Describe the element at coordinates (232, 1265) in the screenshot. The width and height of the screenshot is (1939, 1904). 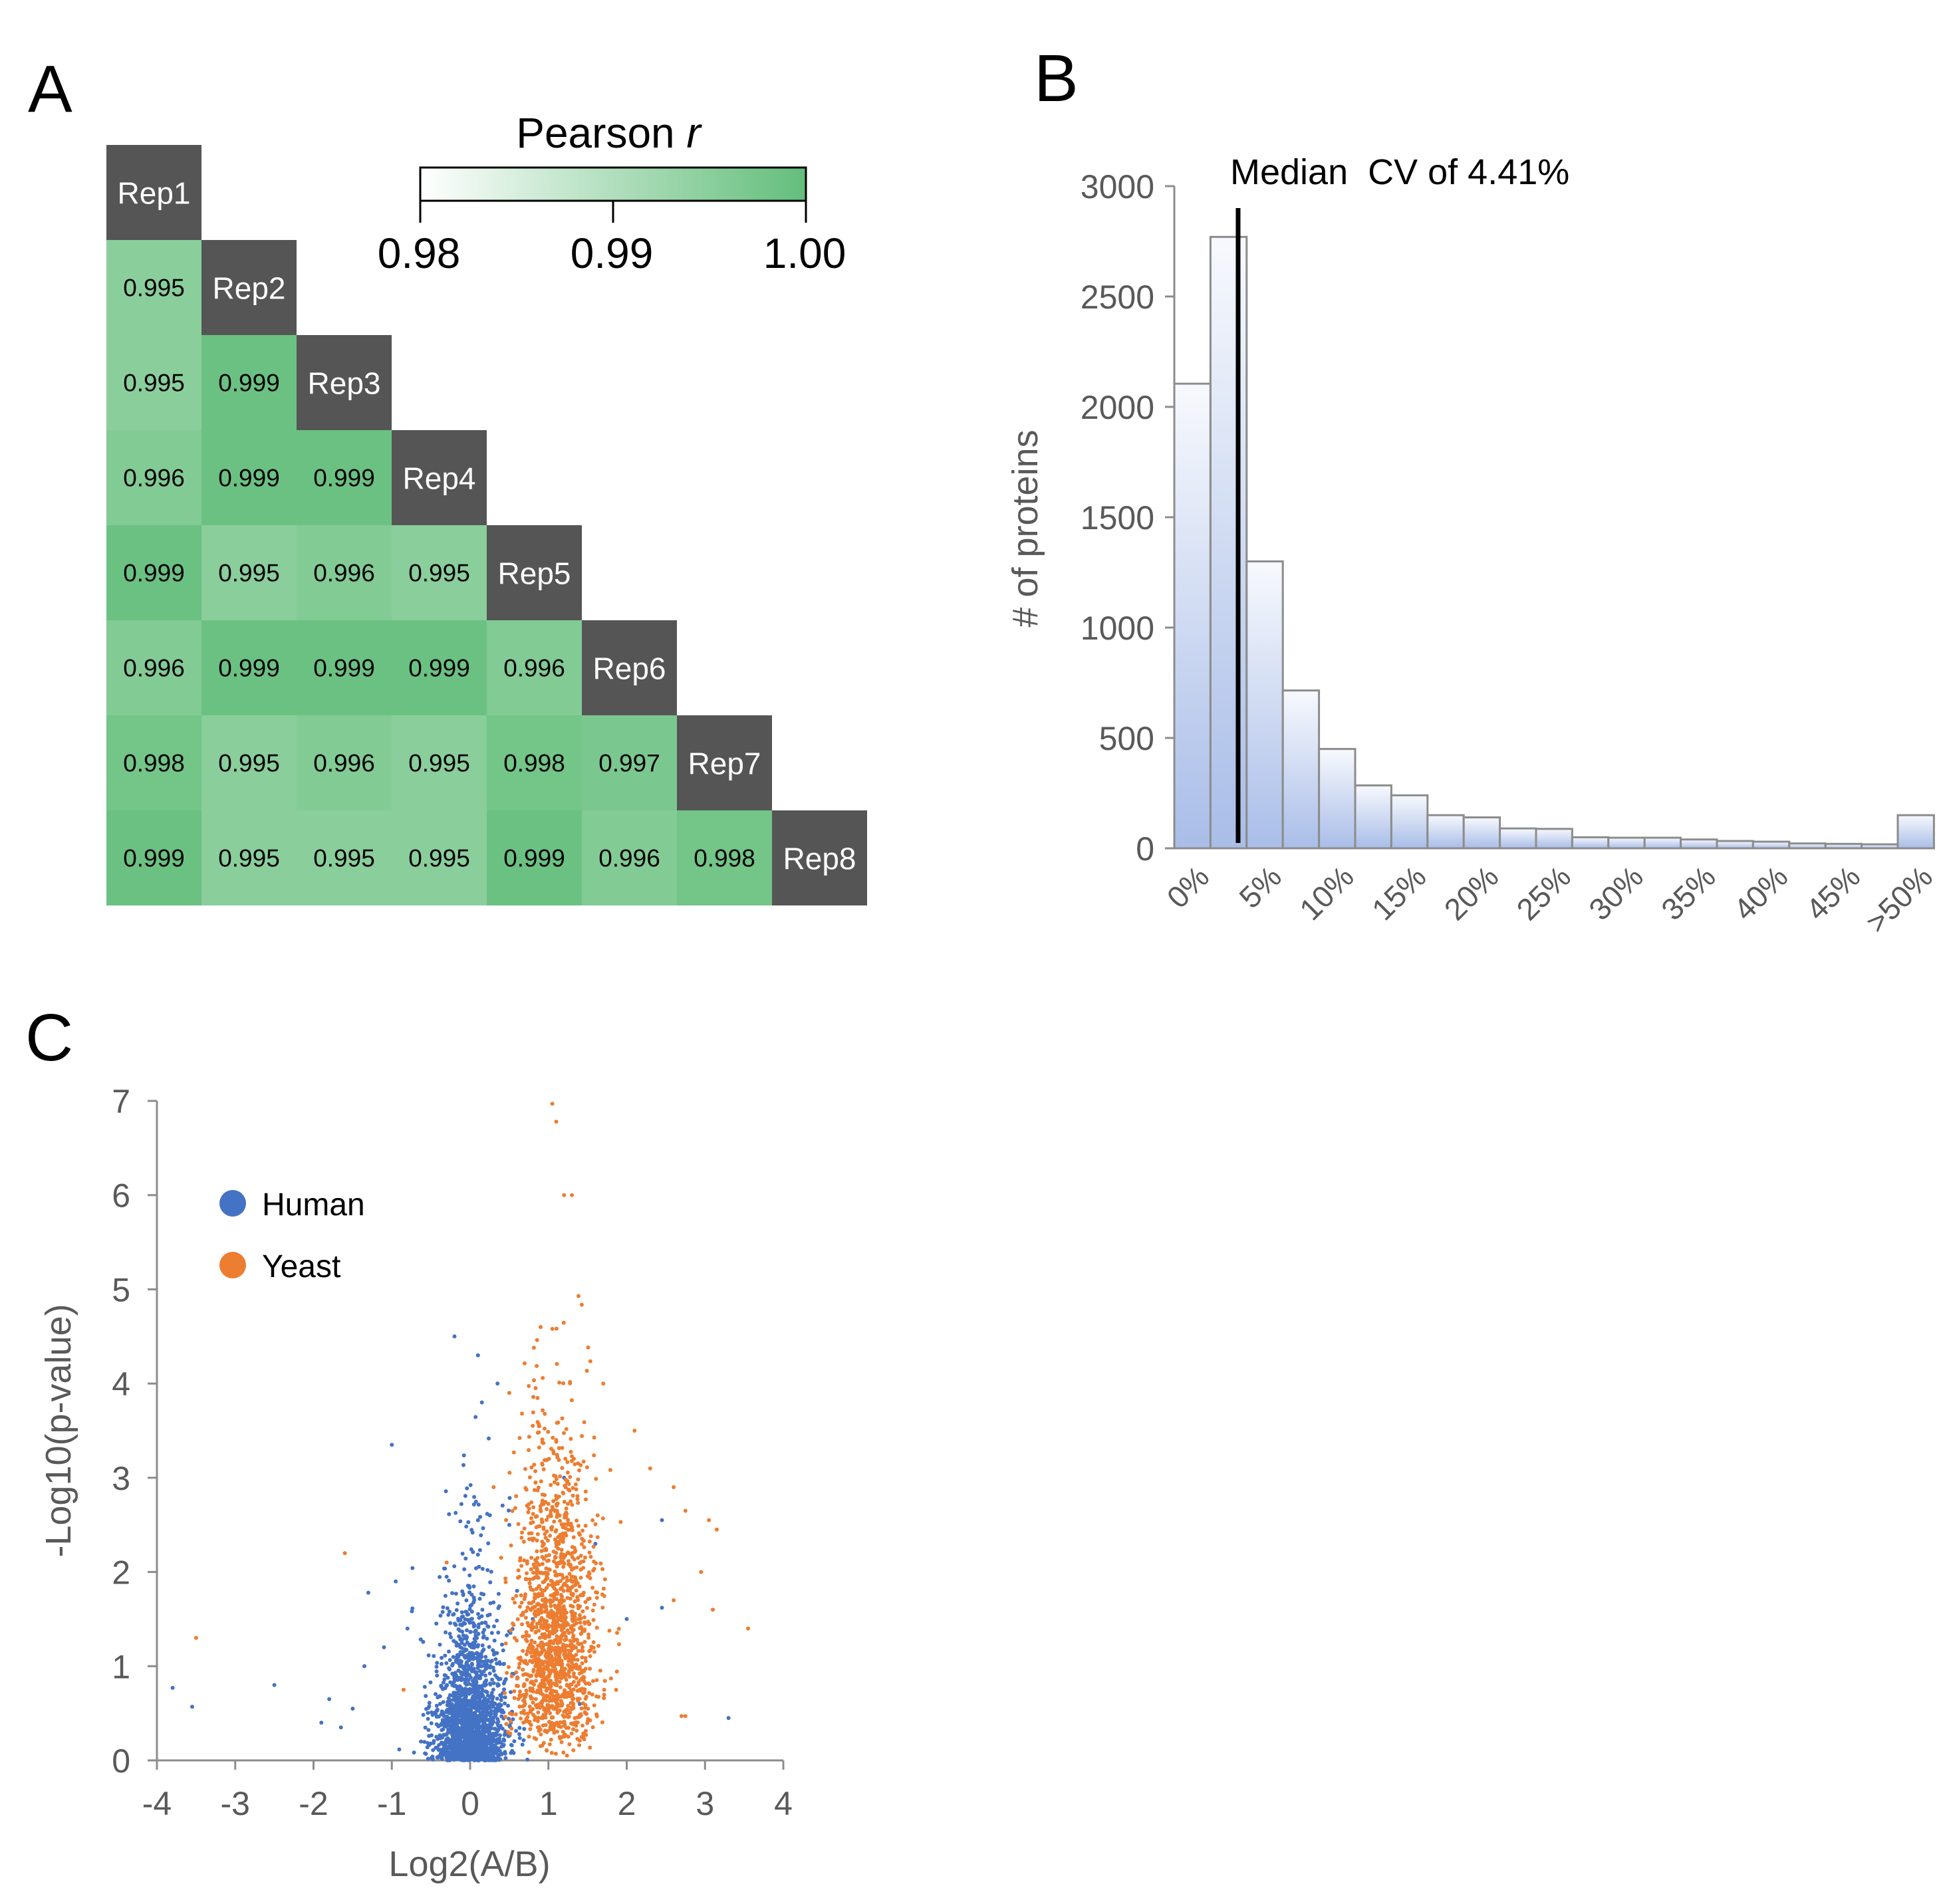
I see `legend-marker-yeast` at that location.